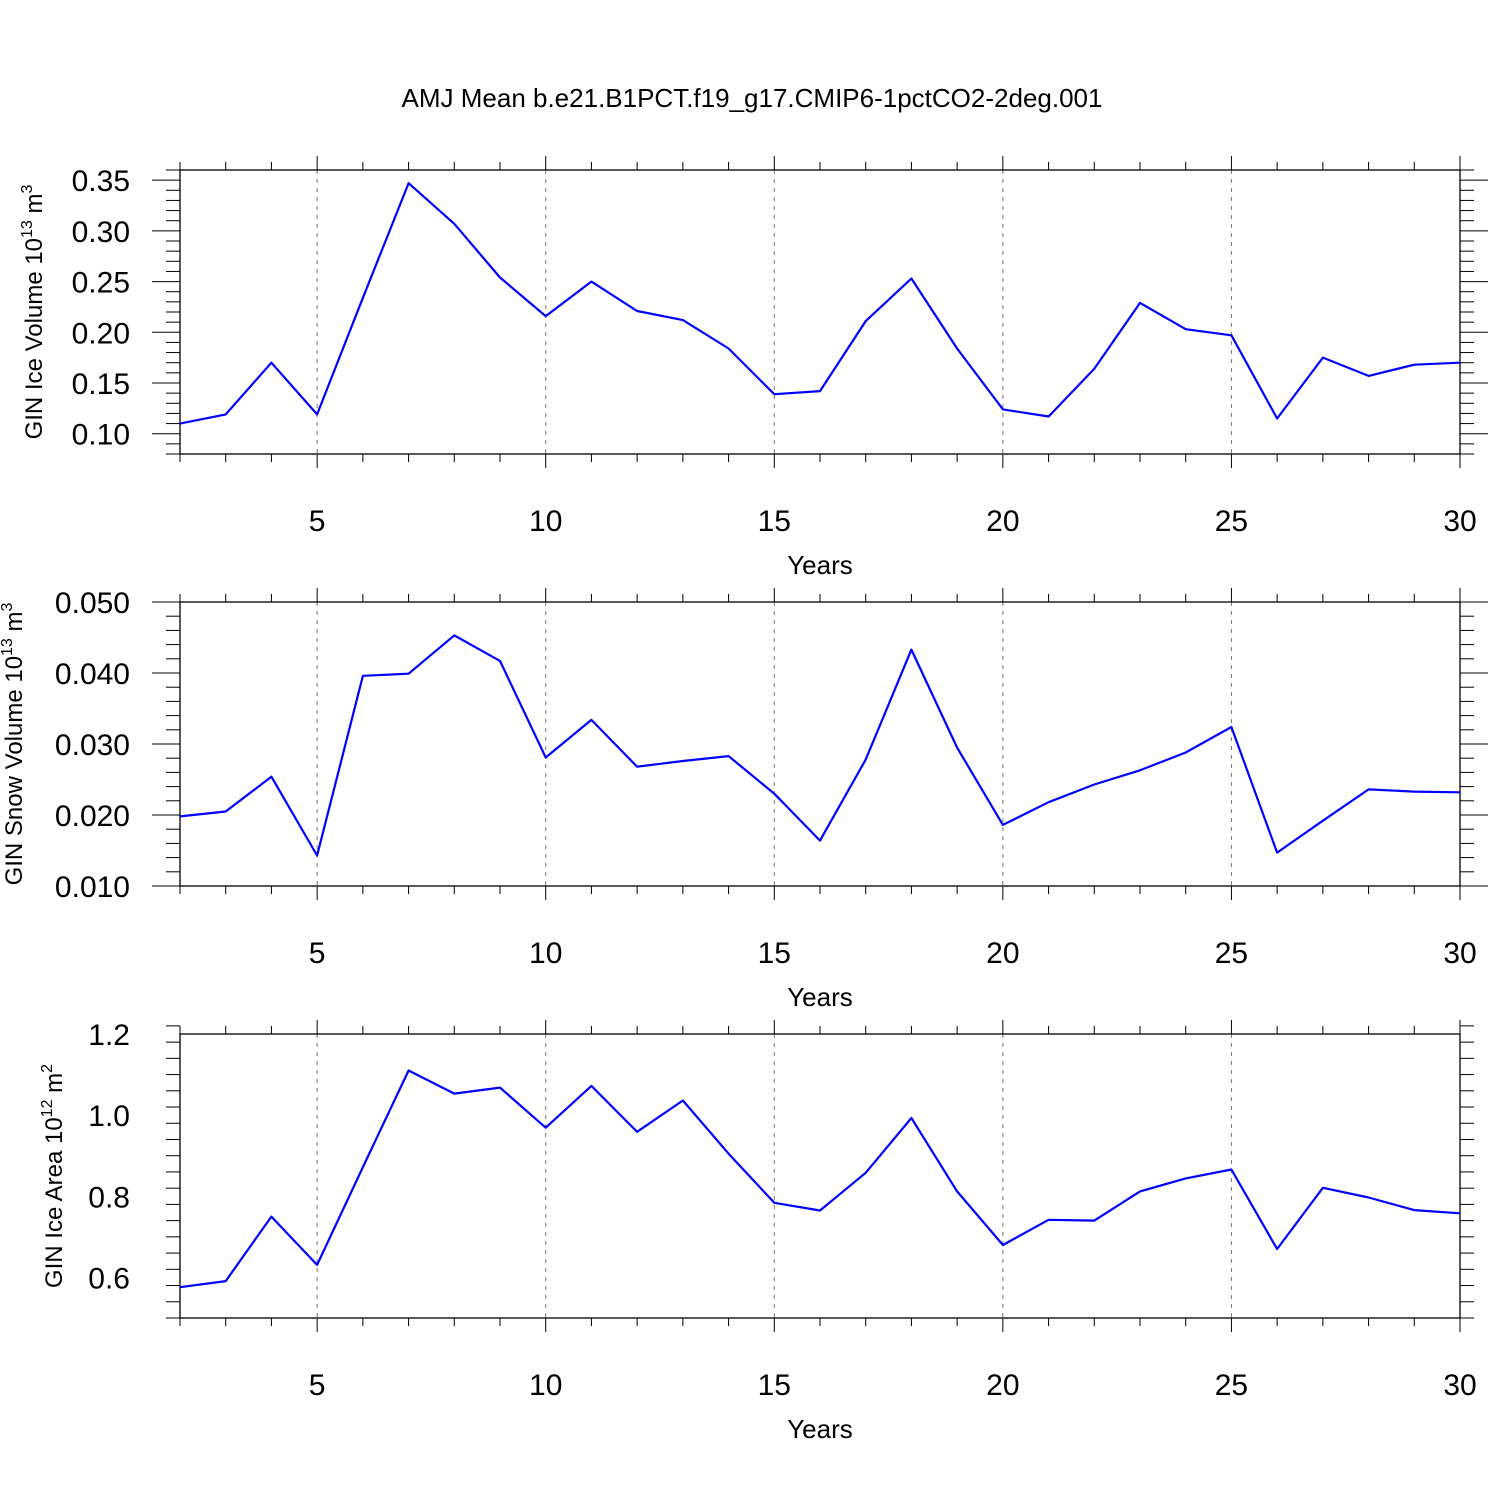 The image size is (1500, 1500). Describe the element at coordinates (92, 674) in the screenshot. I see `y-tick-label: 0.040` at that location.